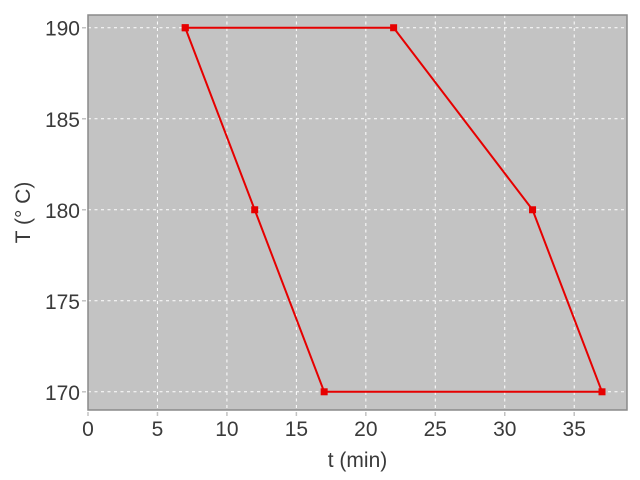  I want to click on x-axis-label: t (min), so click(358, 460).